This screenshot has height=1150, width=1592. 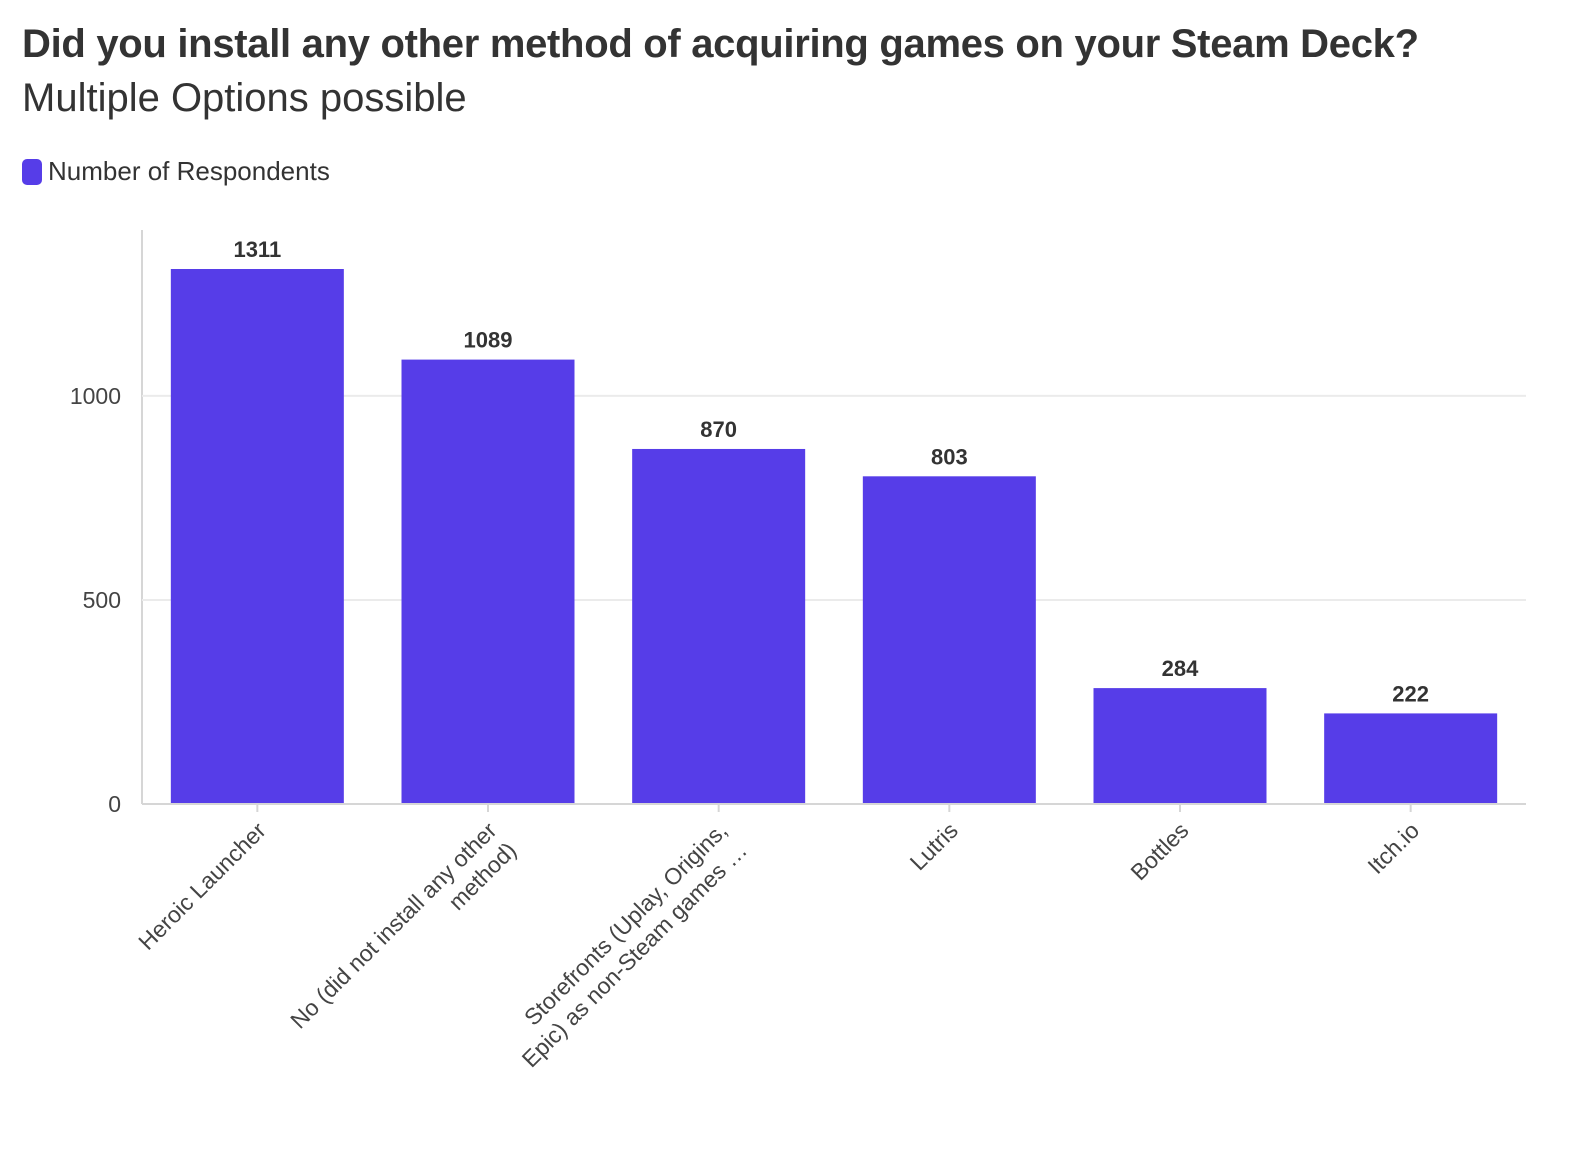 What do you see at coordinates (189, 171) in the screenshot?
I see `legend-label: Number of Respondents` at bounding box center [189, 171].